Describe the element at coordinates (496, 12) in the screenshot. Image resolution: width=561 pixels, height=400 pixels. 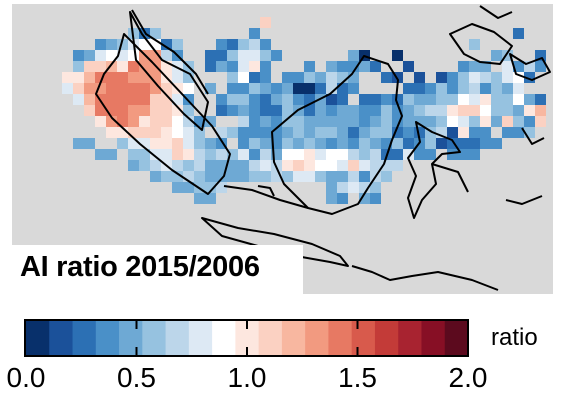
I see `coastline-philippines-north` at that location.